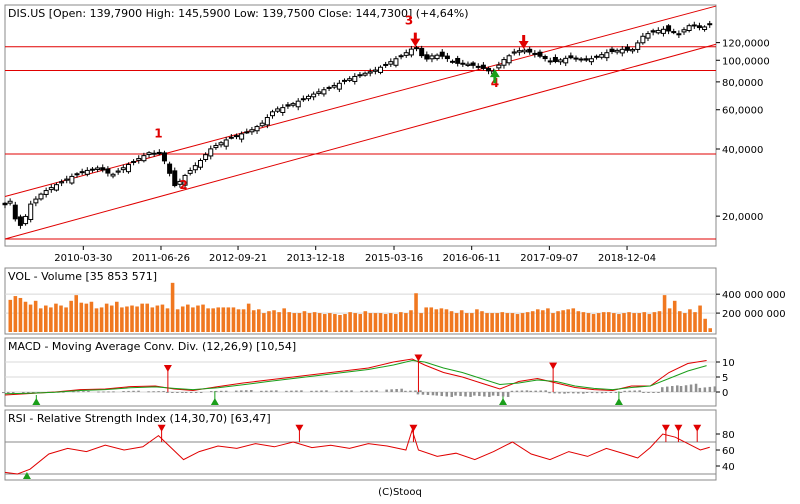  Describe the element at coordinates (754, 314) in the screenshot. I see `volume-y-tick-label: 200 000 000` at that location.